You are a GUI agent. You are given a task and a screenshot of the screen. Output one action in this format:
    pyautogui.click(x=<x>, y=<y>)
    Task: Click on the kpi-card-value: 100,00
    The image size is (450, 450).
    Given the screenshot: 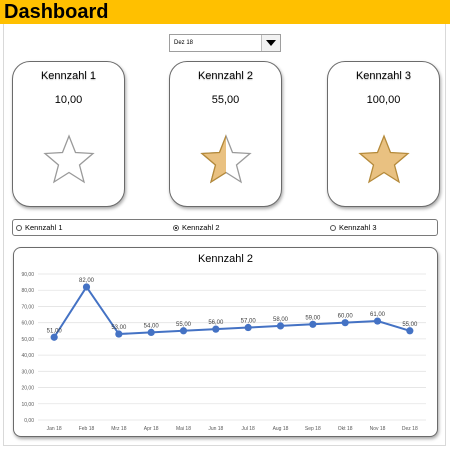 What is the action you would take?
    pyautogui.click(x=383, y=100)
    